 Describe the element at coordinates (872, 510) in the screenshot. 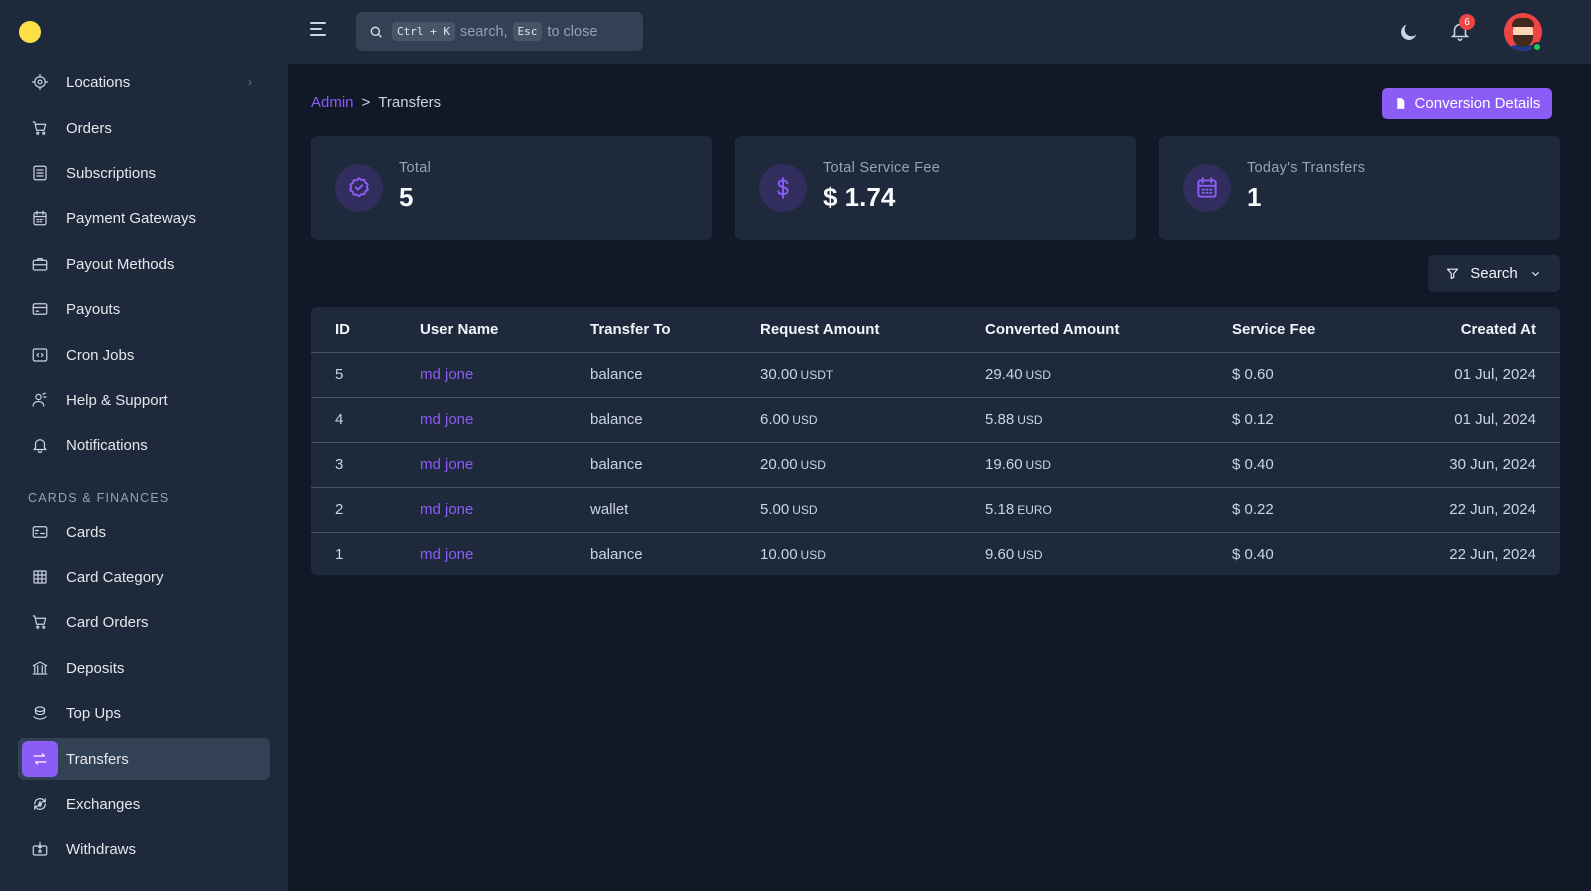

I see `cell-request-amount: 5.00 USD` at that location.